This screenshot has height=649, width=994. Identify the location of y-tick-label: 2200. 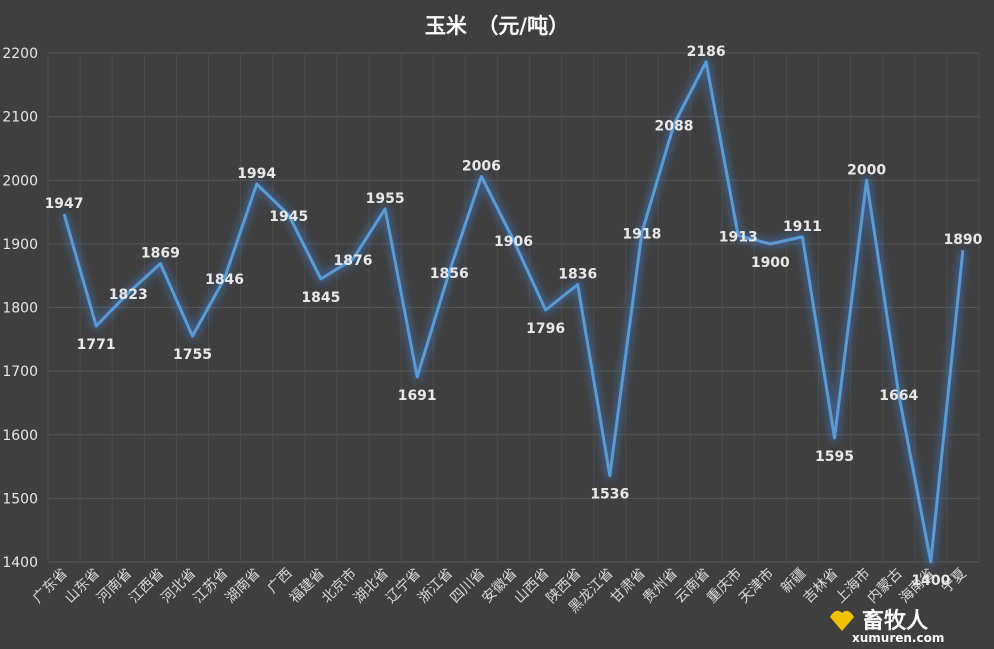
(20, 54).